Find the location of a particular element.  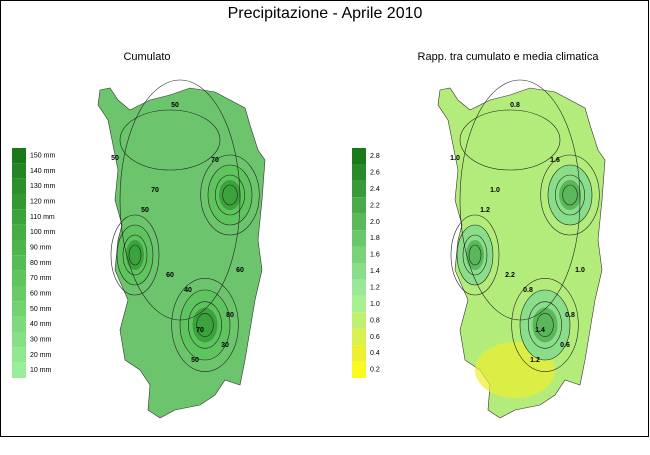

legend-label: 70 mm is located at coordinates (41, 278).